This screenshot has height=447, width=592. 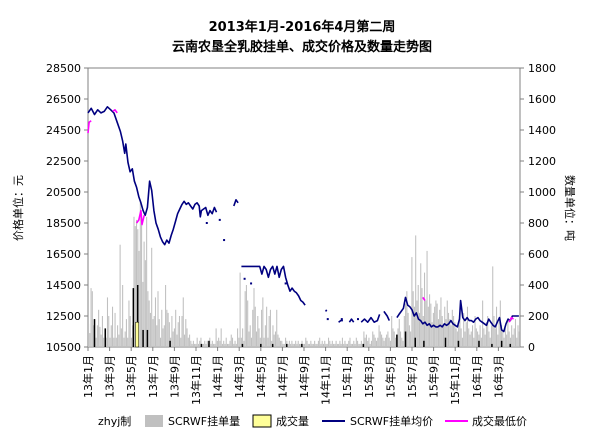 I want to click on right-tick-label: 600, so click(x=538, y=254).